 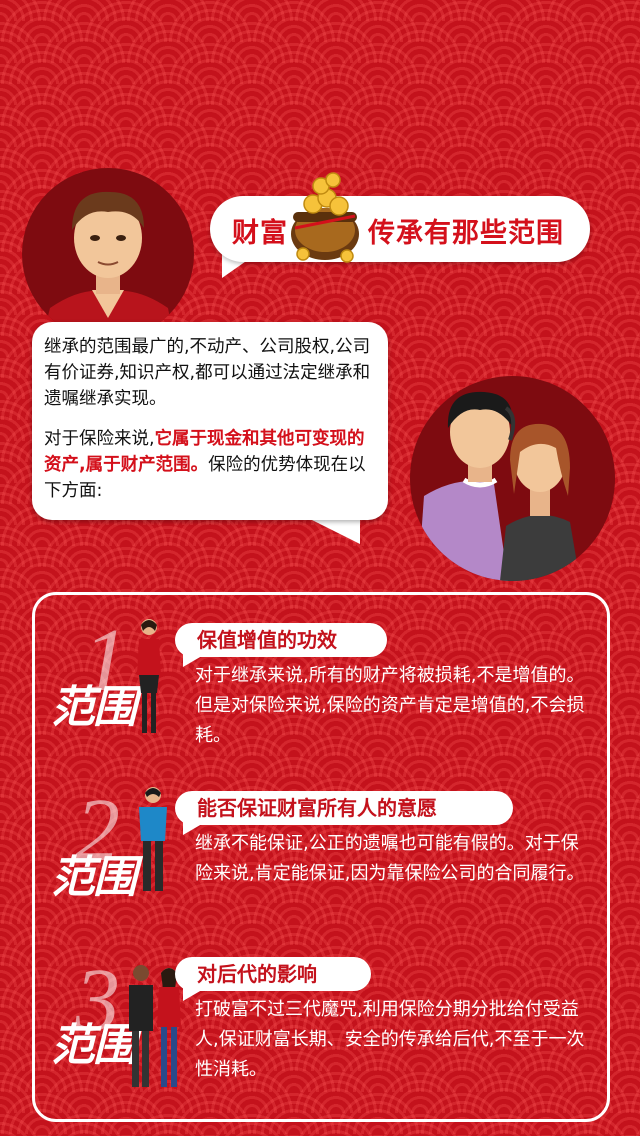 I want to click on speech-prefix: 对于保险来说,, so click(x=99, y=439).